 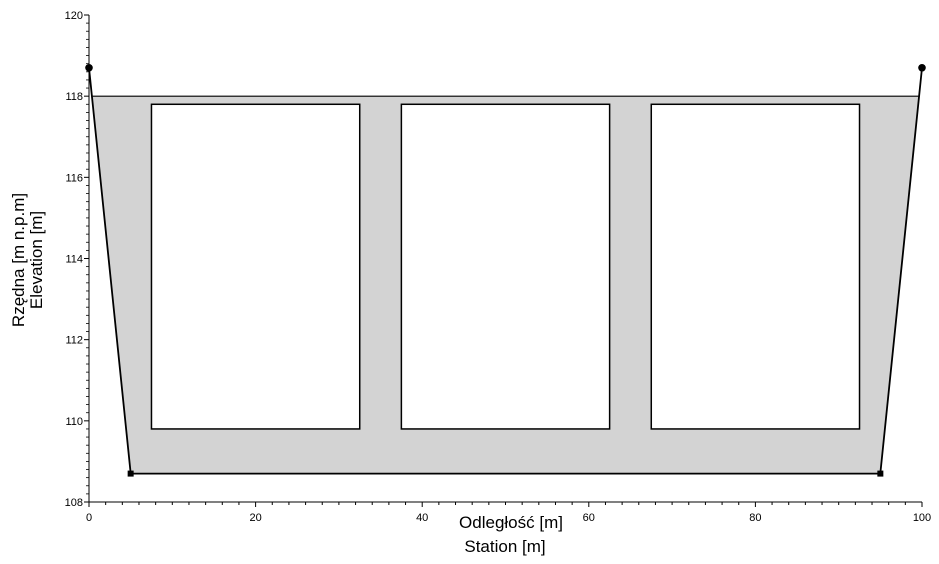 I want to click on x-tick-label: 60, so click(x=589, y=518).